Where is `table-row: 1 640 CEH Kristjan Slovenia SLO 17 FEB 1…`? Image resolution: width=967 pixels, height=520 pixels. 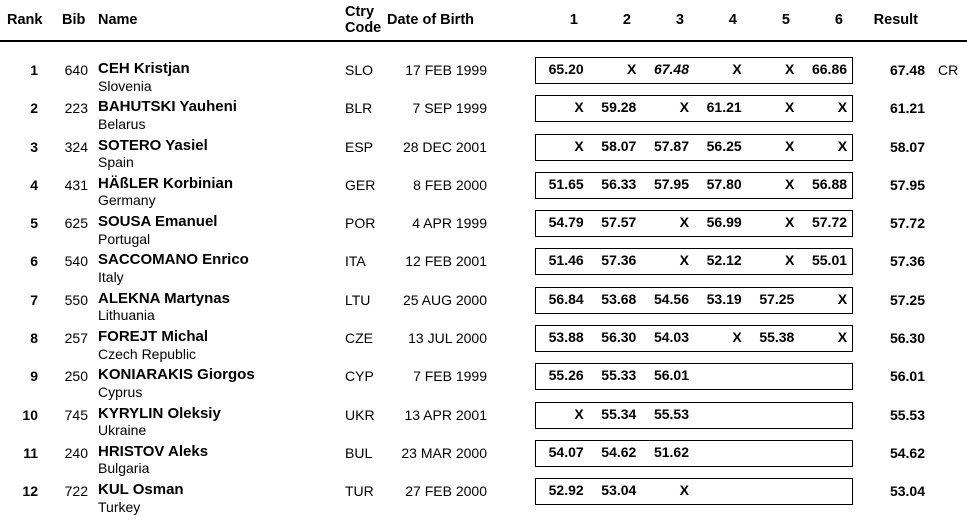
table-row: 1 640 CEH Kristjan Slovenia SLO 17 FEB 1… is located at coordinates (483, 76).